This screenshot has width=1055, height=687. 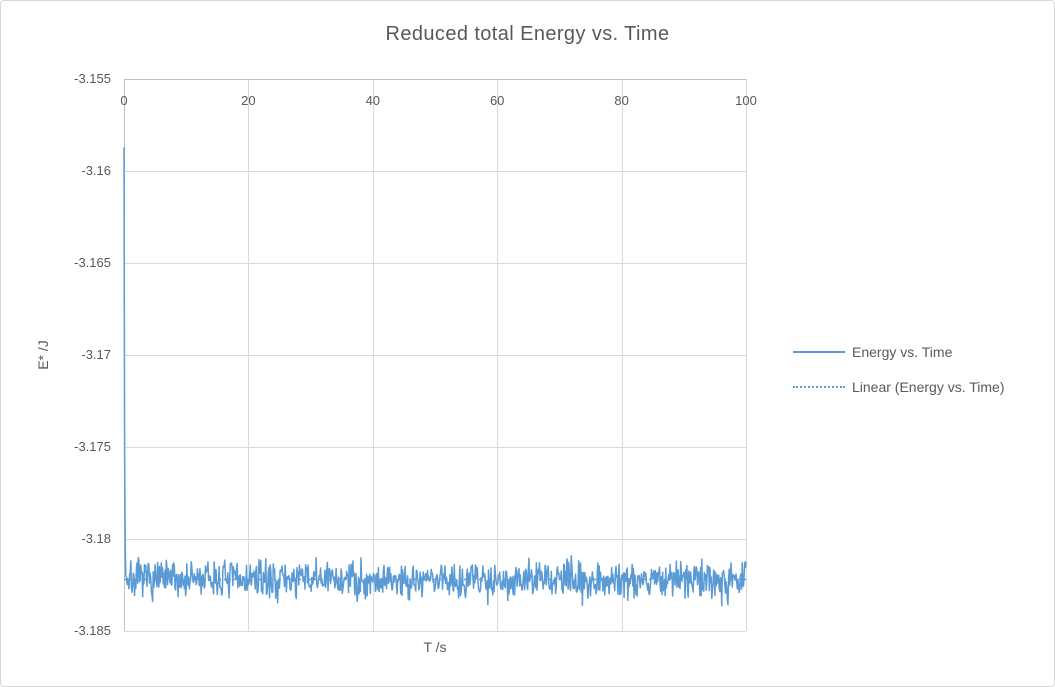 I want to click on legend: Energy vs. Time Linear (Energy vs. Time), so click(x=899, y=369).